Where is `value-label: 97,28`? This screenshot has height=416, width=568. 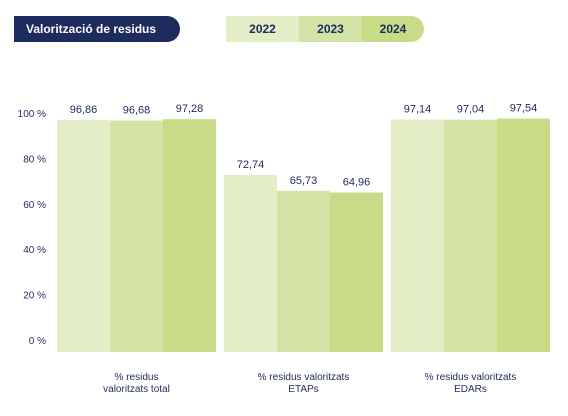 value-label: 97,28 is located at coordinates (190, 109).